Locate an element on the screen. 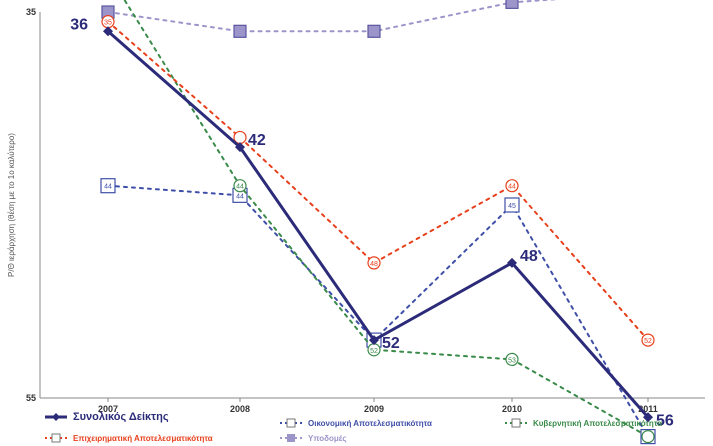 This screenshot has height=446, width=713. marker-label: 45 is located at coordinates (512, 206).